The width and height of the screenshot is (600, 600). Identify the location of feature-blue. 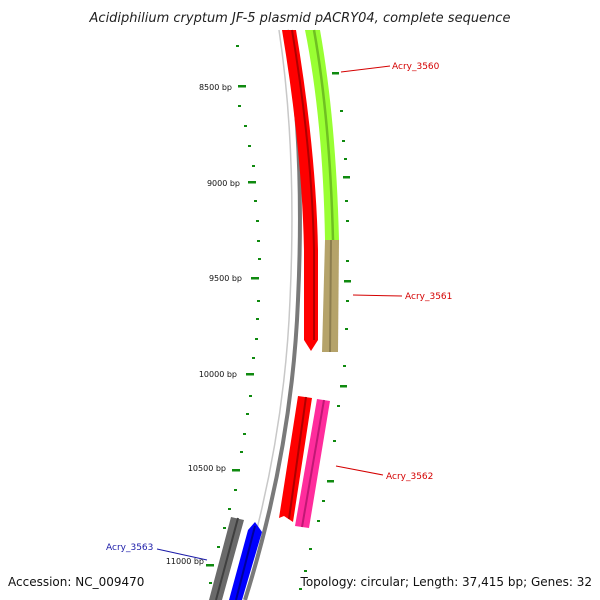
(245, 561).